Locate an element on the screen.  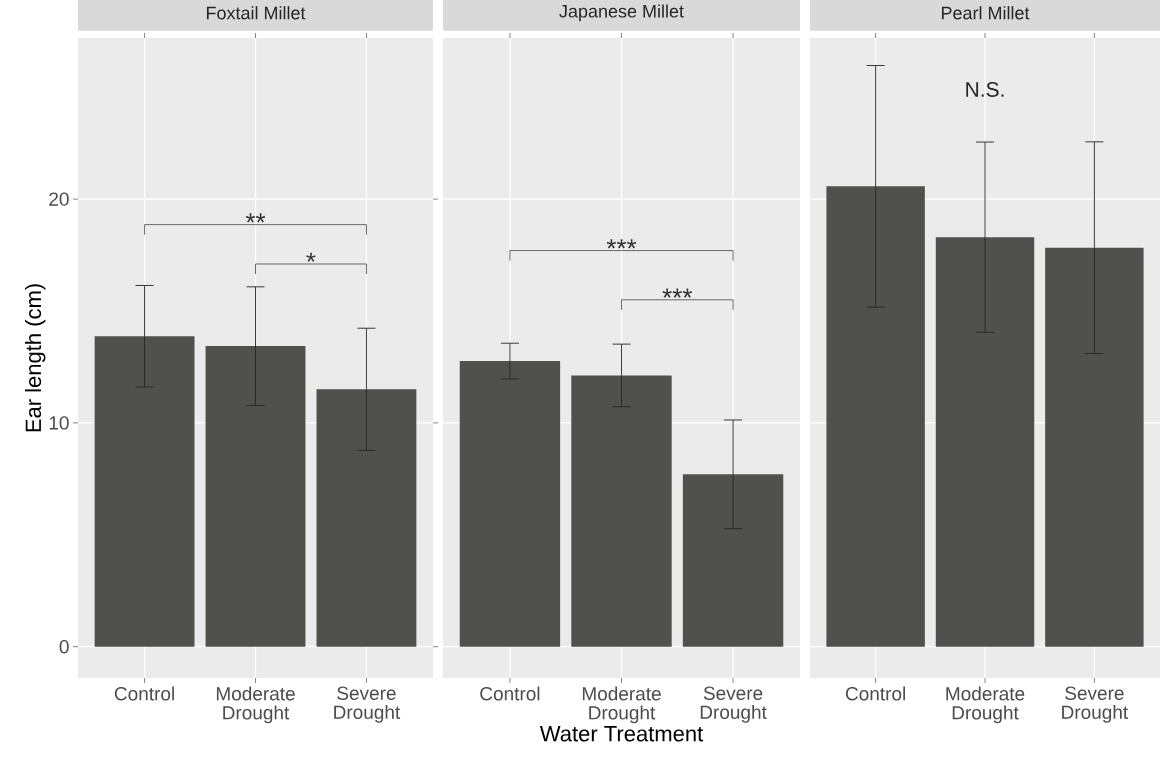
chart-title: Japanese Millet is located at coordinates (621, 13).